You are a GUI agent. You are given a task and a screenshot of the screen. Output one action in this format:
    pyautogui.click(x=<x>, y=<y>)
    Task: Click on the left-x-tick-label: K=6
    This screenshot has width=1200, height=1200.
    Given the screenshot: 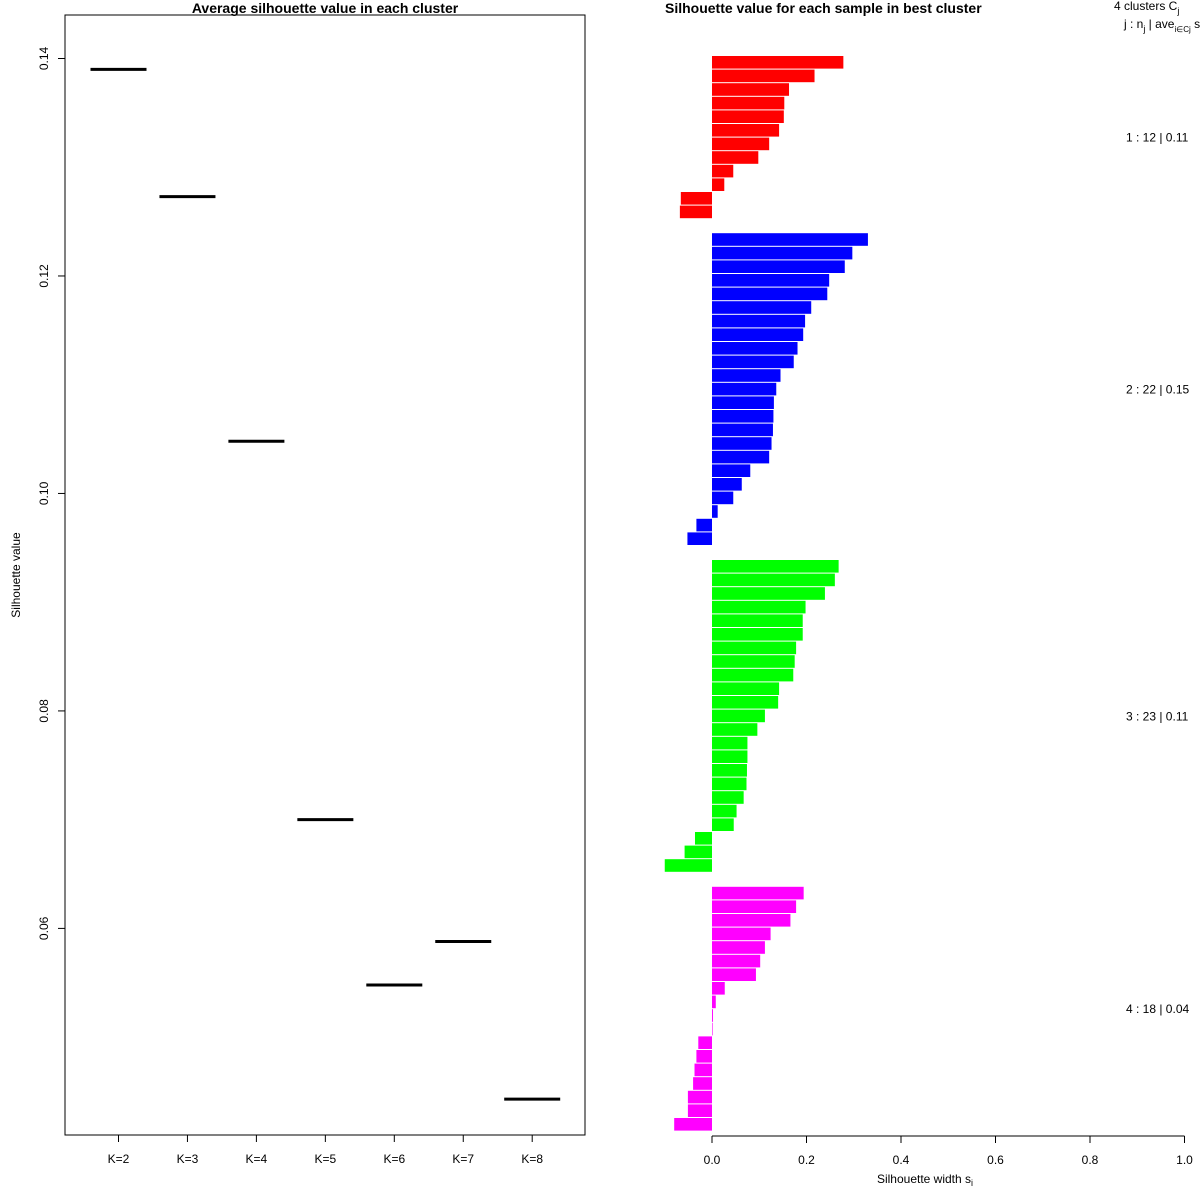 What is the action you would take?
    pyautogui.click(x=394, y=1159)
    